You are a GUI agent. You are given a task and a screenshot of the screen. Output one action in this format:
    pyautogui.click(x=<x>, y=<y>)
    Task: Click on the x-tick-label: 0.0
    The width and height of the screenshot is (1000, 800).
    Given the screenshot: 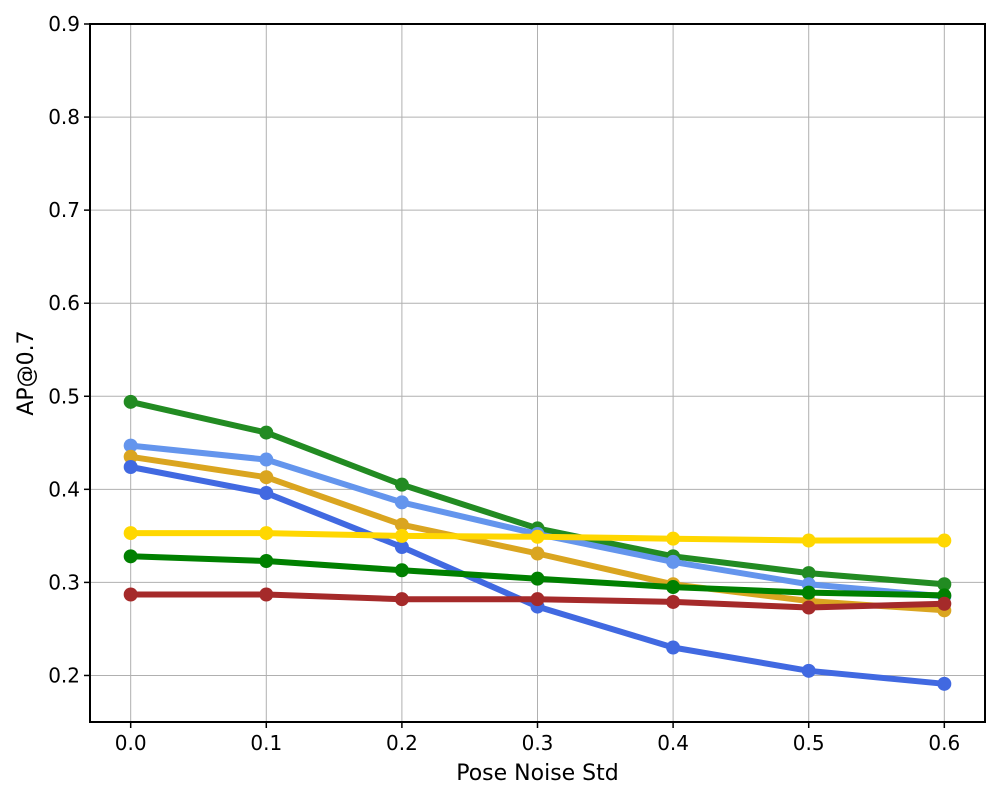 What is the action you would take?
    pyautogui.click(x=131, y=743)
    